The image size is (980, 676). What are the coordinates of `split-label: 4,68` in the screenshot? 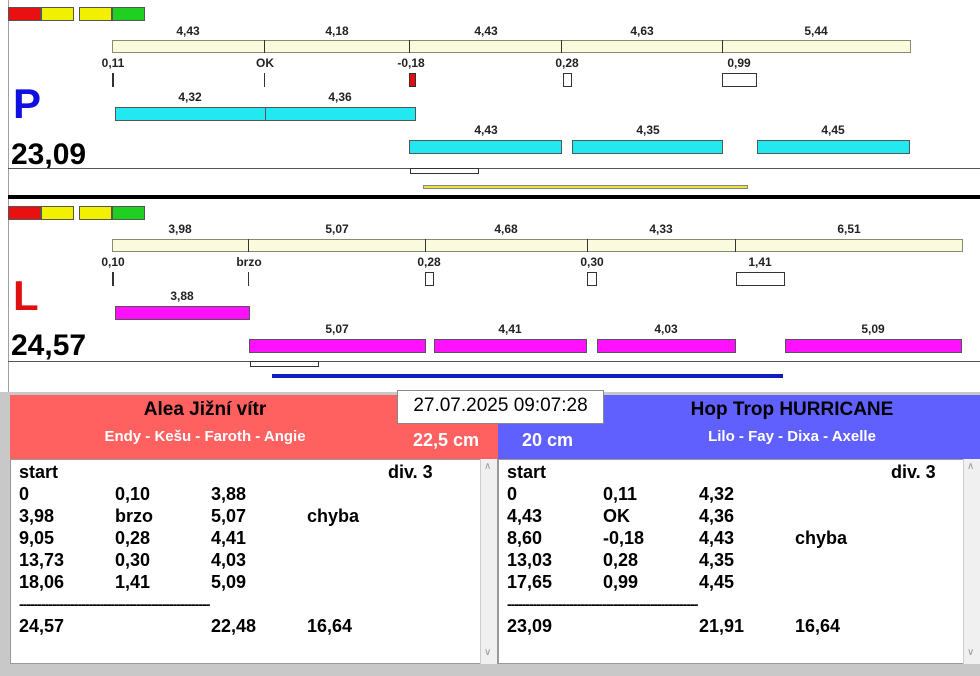 It's located at (506, 229).